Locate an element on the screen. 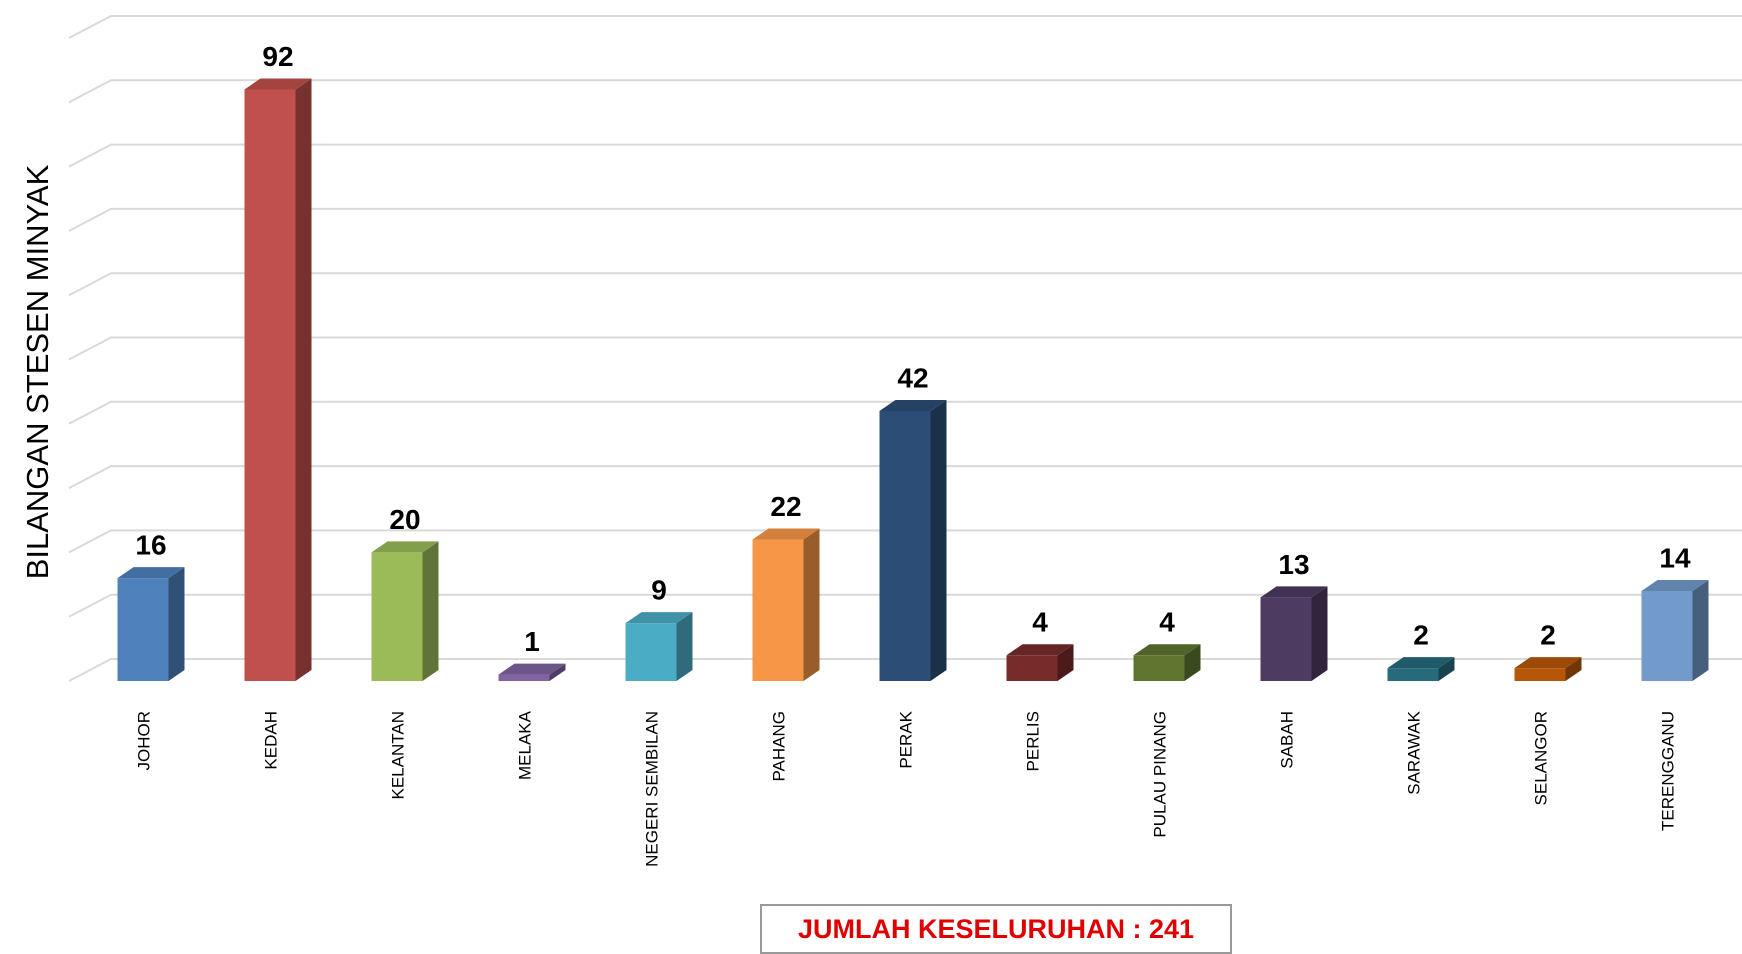  data-label: 22 is located at coordinates (785, 506).